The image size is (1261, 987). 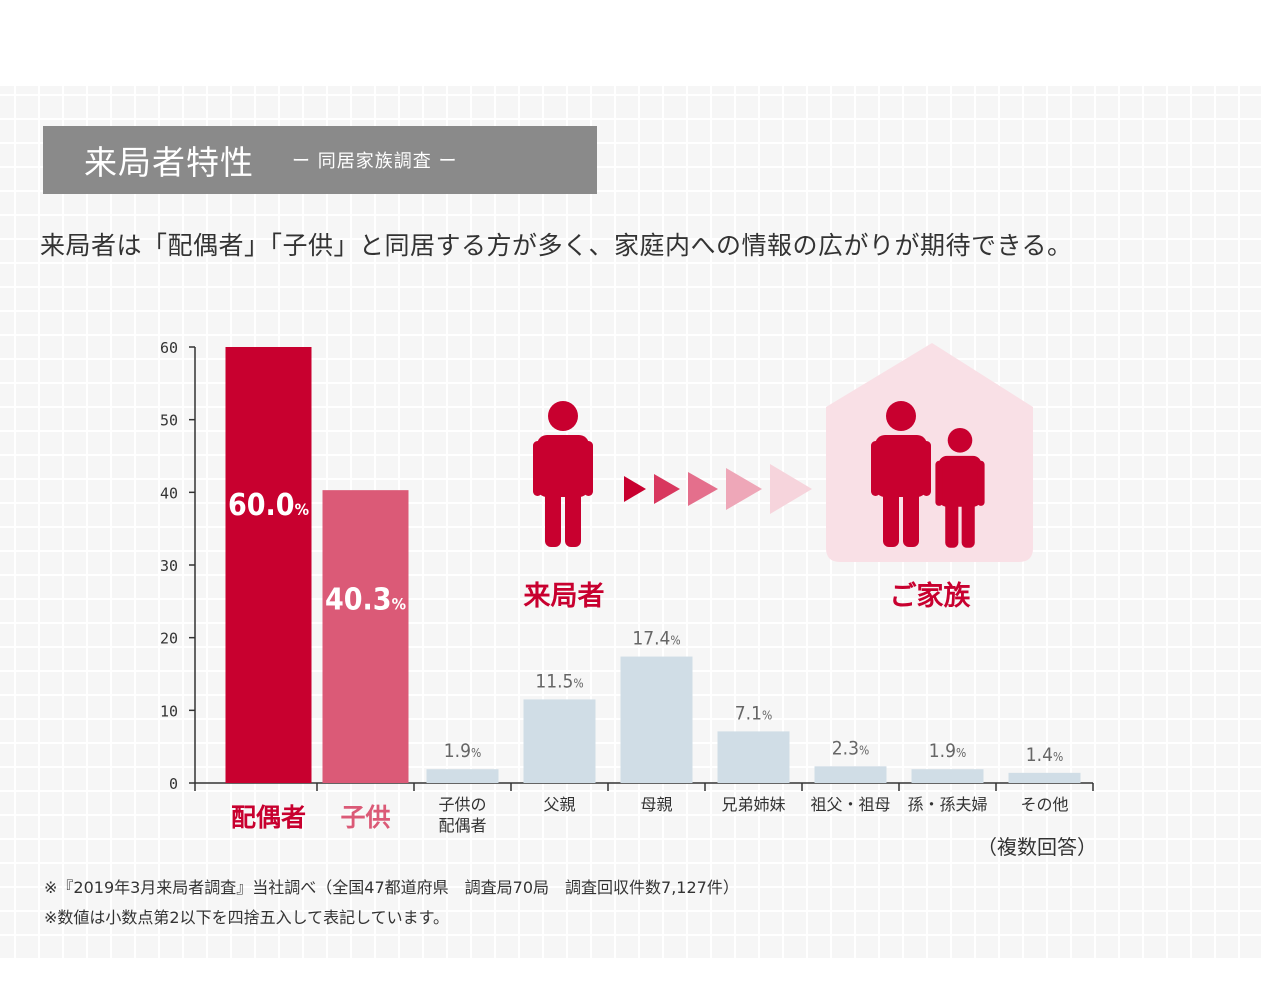 What do you see at coordinates (173, 784) in the screenshot?
I see `y-tick-label: 0` at bounding box center [173, 784].